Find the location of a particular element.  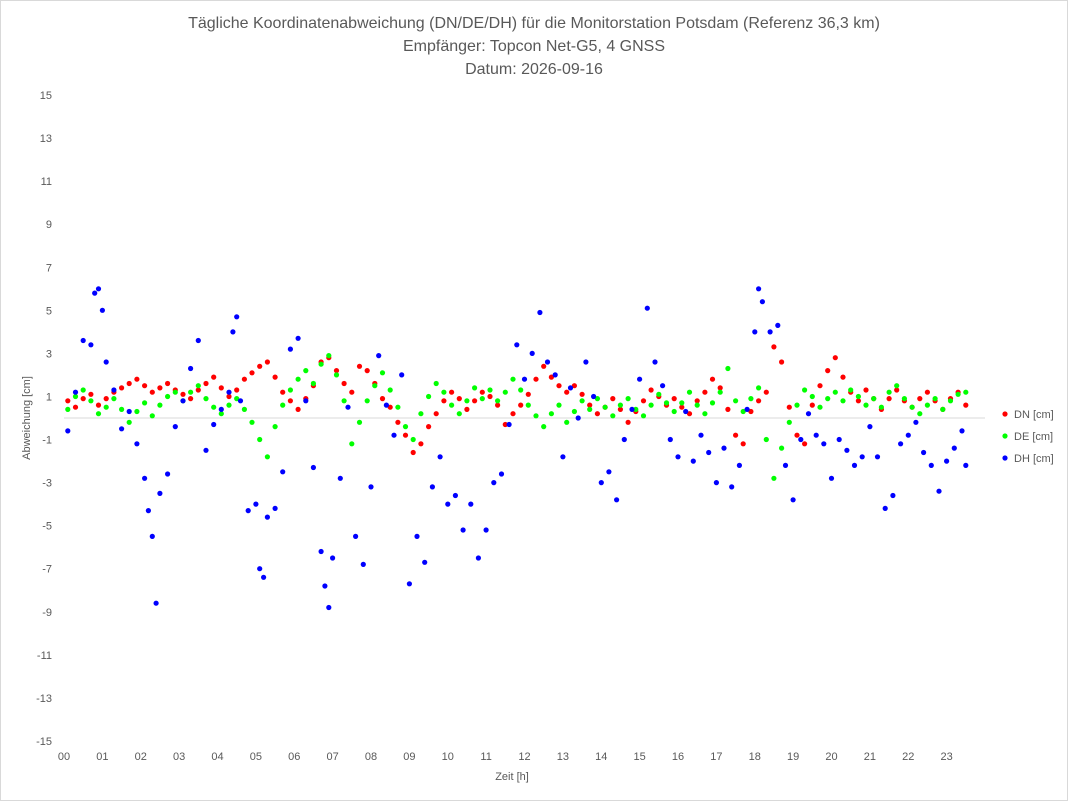

y-axis-label: Abweichung [cm] is located at coordinates (27, 418).